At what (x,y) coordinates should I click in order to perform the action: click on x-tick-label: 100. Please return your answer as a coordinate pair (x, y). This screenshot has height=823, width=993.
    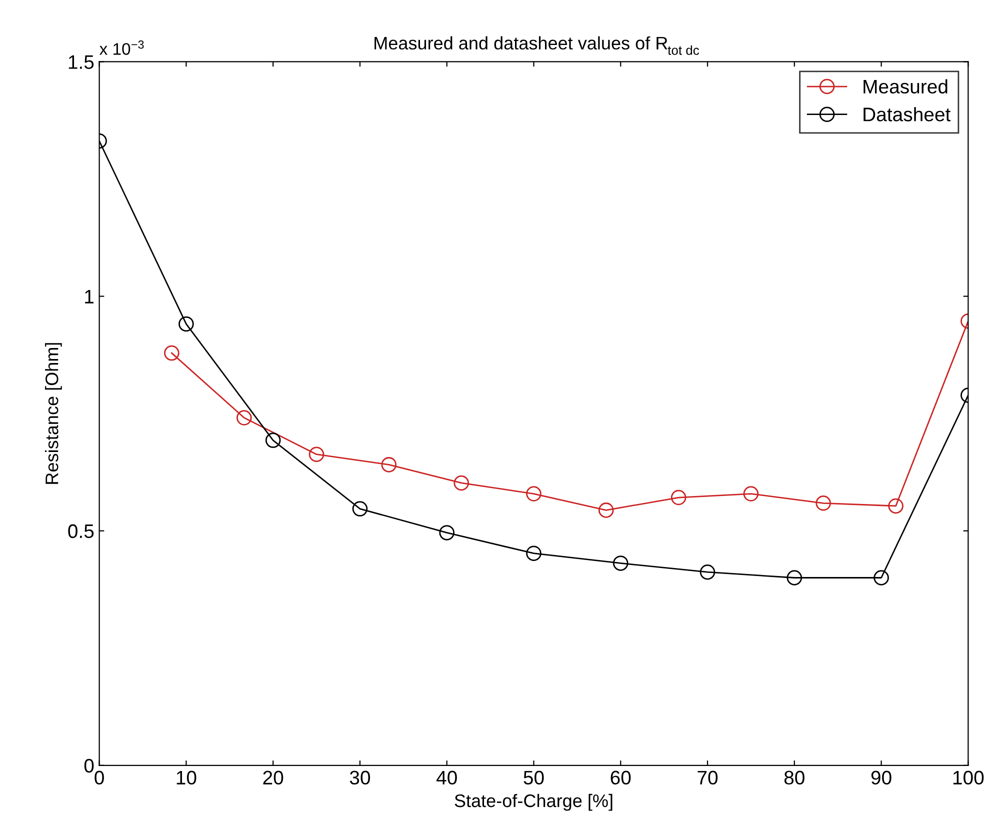
    Looking at the image, I should click on (968, 777).